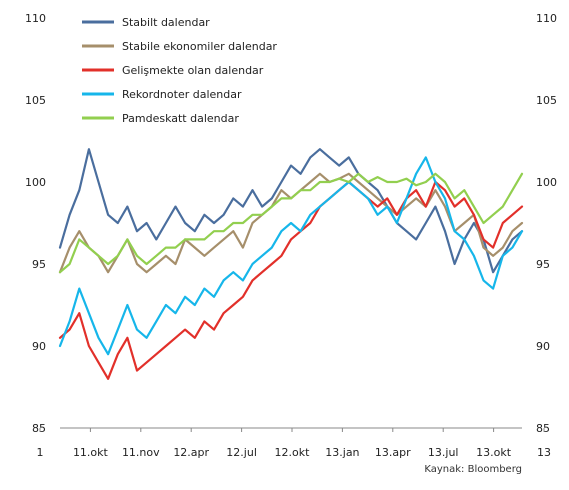  I want to click on y-tick-label-left: 90, so click(39, 346).